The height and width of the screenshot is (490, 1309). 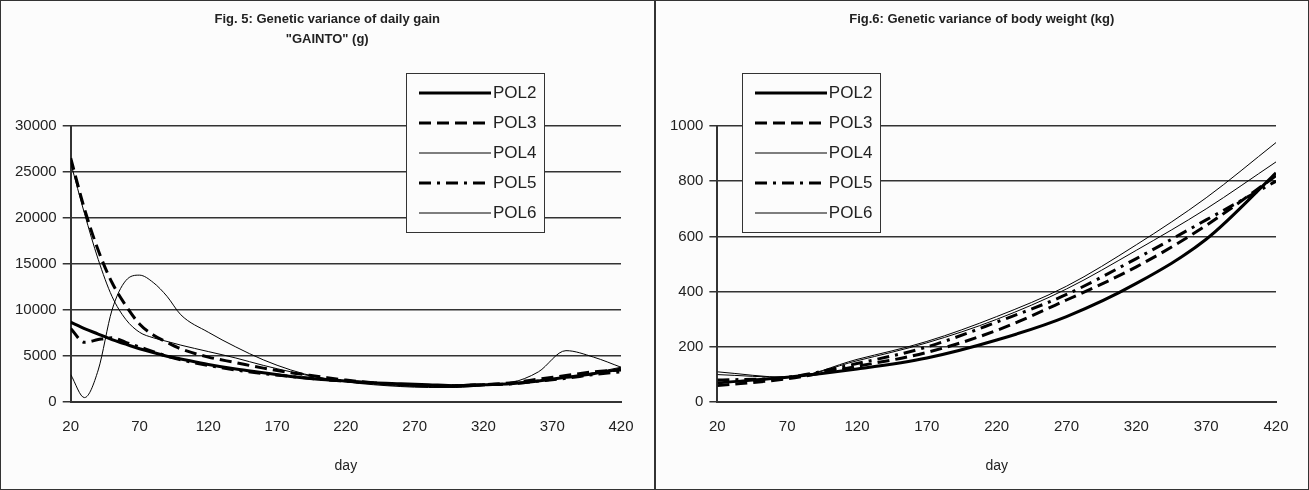 What do you see at coordinates (690, 346) in the screenshot?
I see `y-tick-label: 200` at bounding box center [690, 346].